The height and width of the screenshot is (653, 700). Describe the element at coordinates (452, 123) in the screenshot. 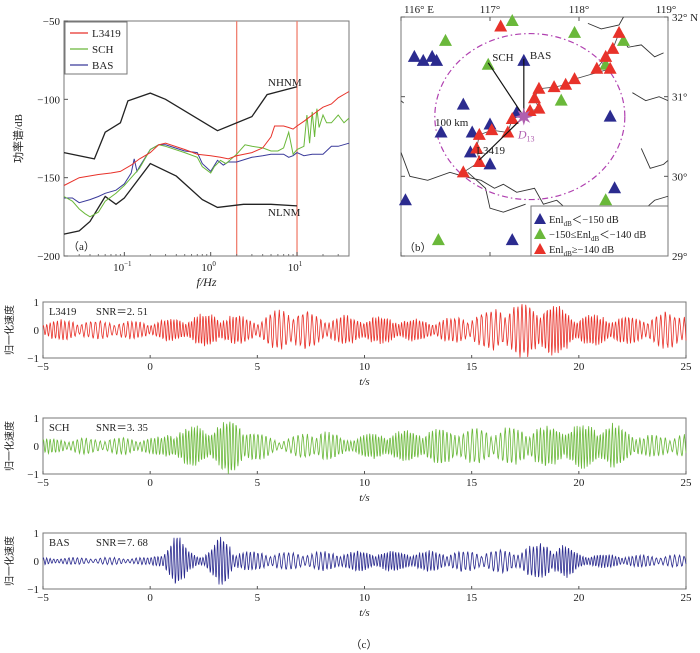

I see `radius-label: 100 km` at that location.